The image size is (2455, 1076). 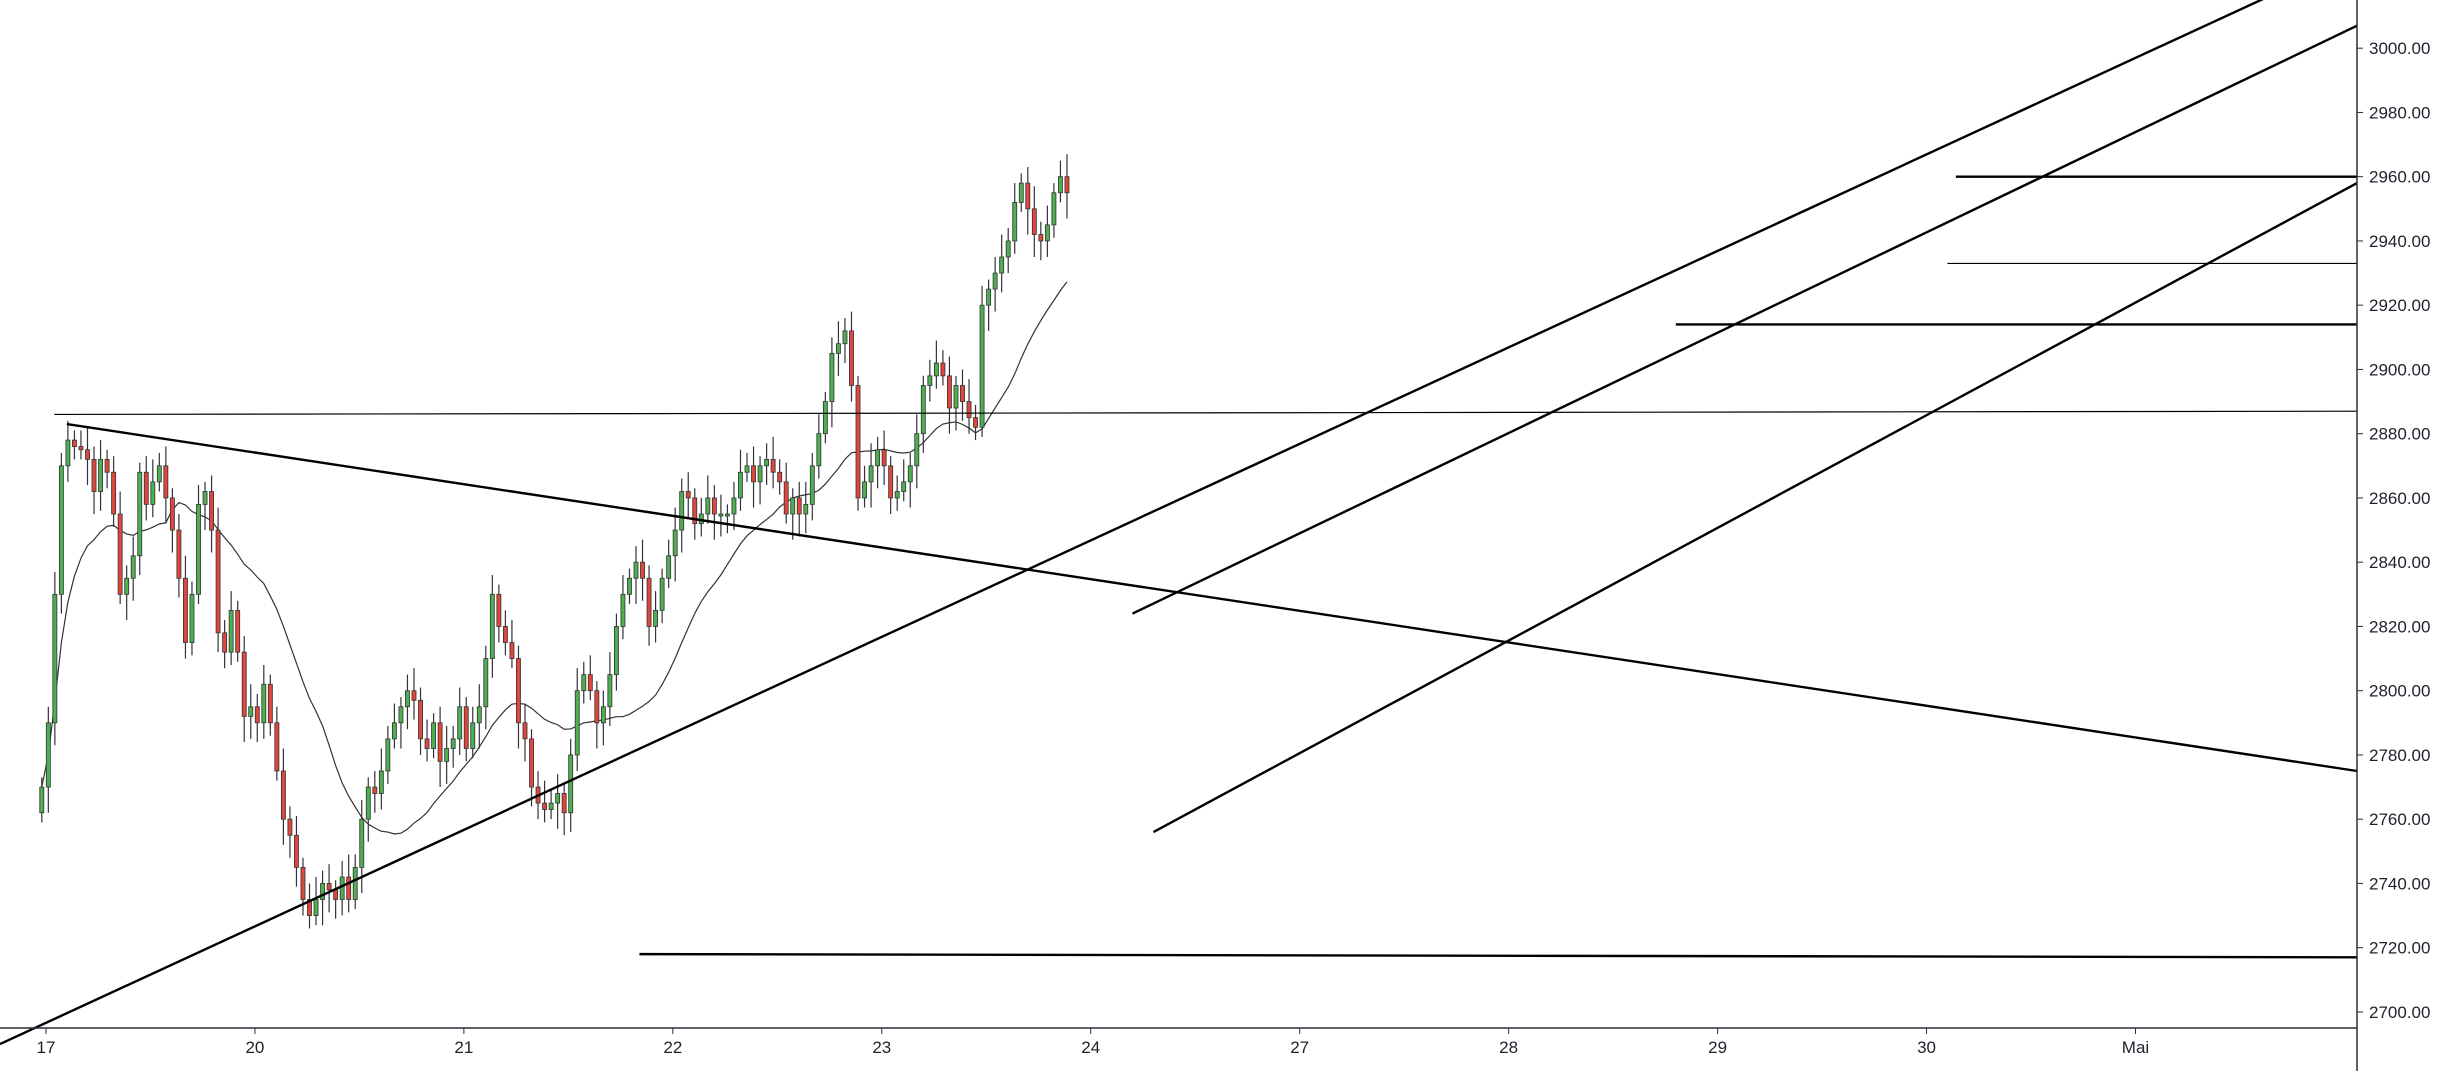 What do you see at coordinates (2399, 369) in the screenshot?
I see `y-tick-label: 2900.00` at bounding box center [2399, 369].